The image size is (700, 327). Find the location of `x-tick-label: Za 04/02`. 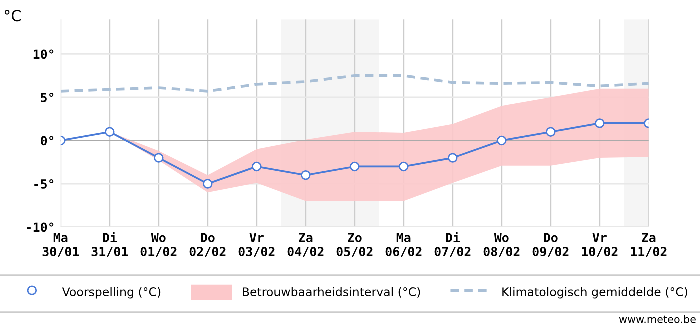

x-tick-label: Za 04/02 is located at coordinates (306, 245).